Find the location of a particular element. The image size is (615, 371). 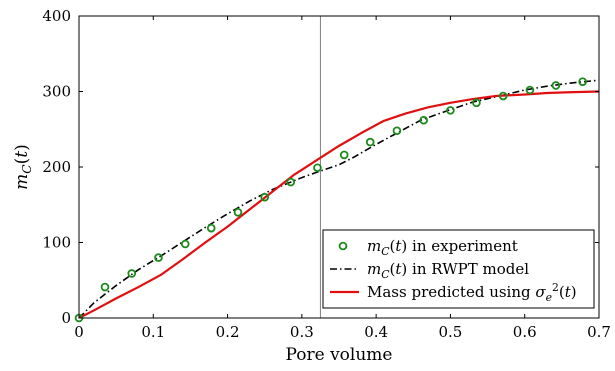

x-axis-title: Pore volume is located at coordinates (339, 355).